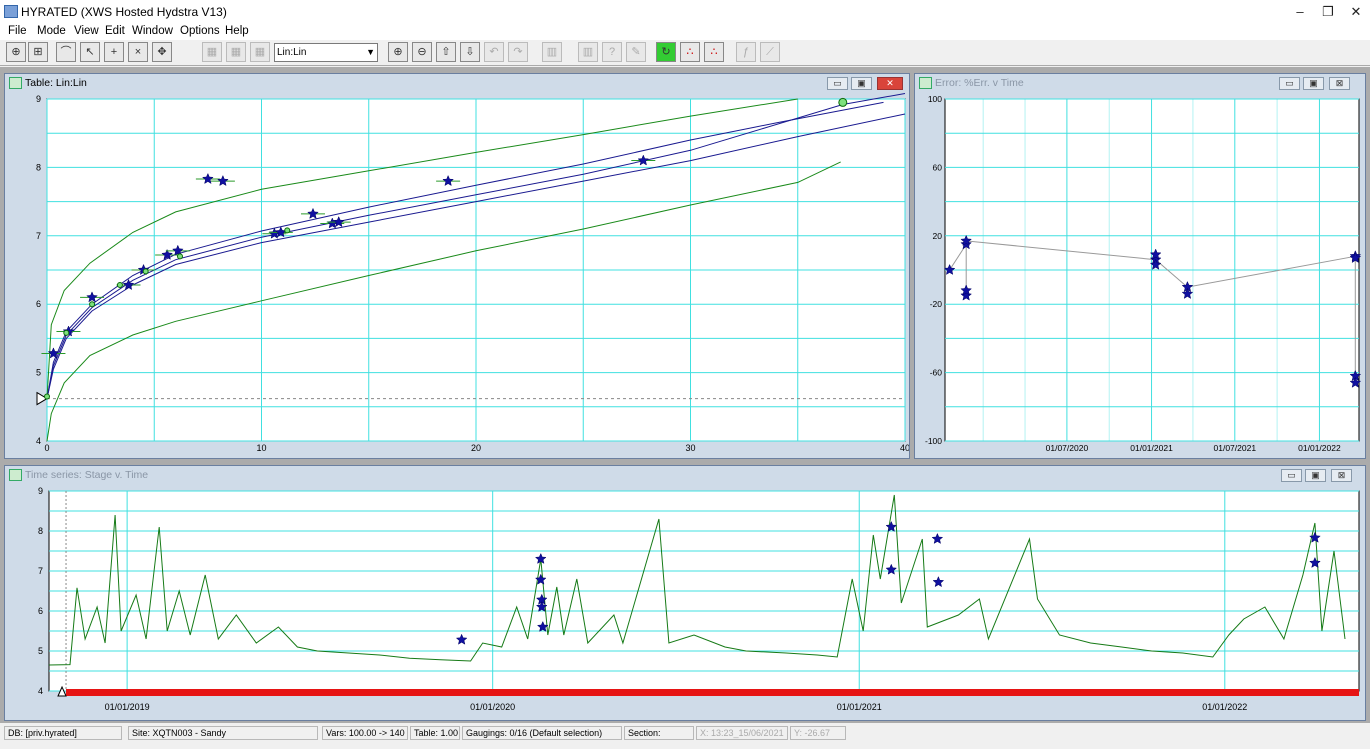 Image resolution: width=1370 pixels, height=749 pixels. I want to click on zoom-in-icon: ⊕, so click(16, 52).